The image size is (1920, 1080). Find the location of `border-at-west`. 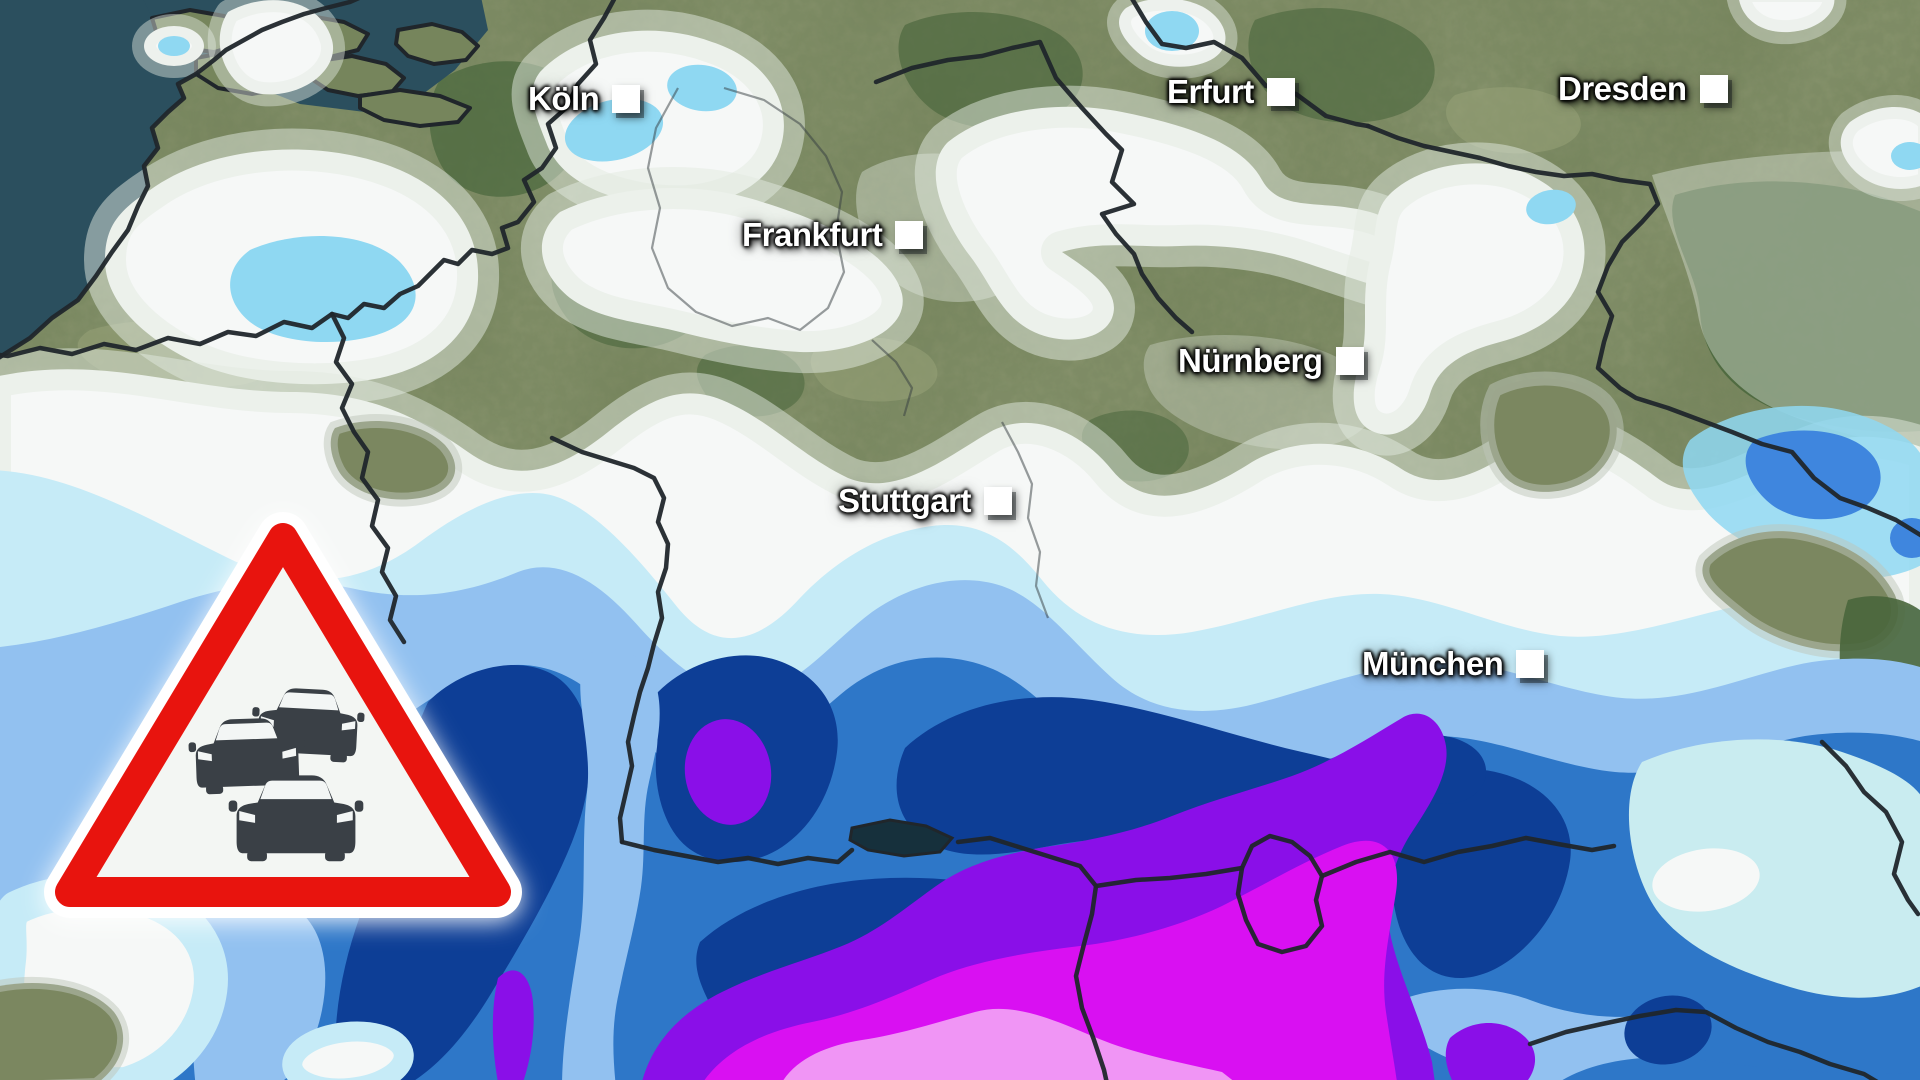

border-at-west is located at coordinates (1032, 957).